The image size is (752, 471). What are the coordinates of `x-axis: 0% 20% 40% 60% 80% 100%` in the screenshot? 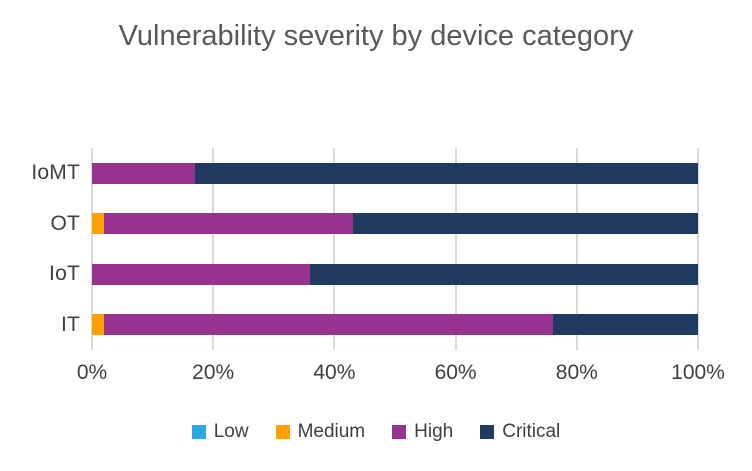 It's located at (401, 375).